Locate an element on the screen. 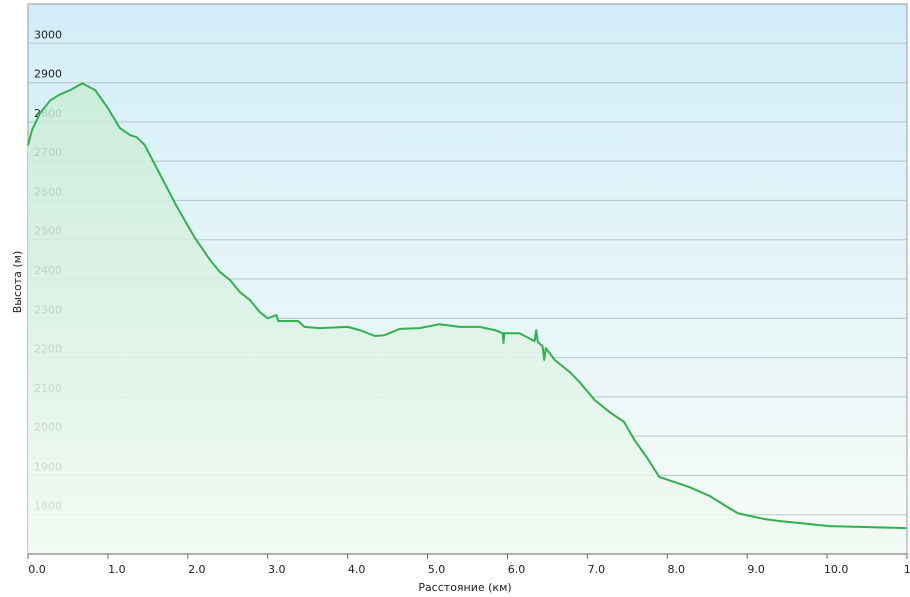 Image resolution: width=910 pixels, height=597 pixels. y-tick-label: 3000 is located at coordinates (48, 34).